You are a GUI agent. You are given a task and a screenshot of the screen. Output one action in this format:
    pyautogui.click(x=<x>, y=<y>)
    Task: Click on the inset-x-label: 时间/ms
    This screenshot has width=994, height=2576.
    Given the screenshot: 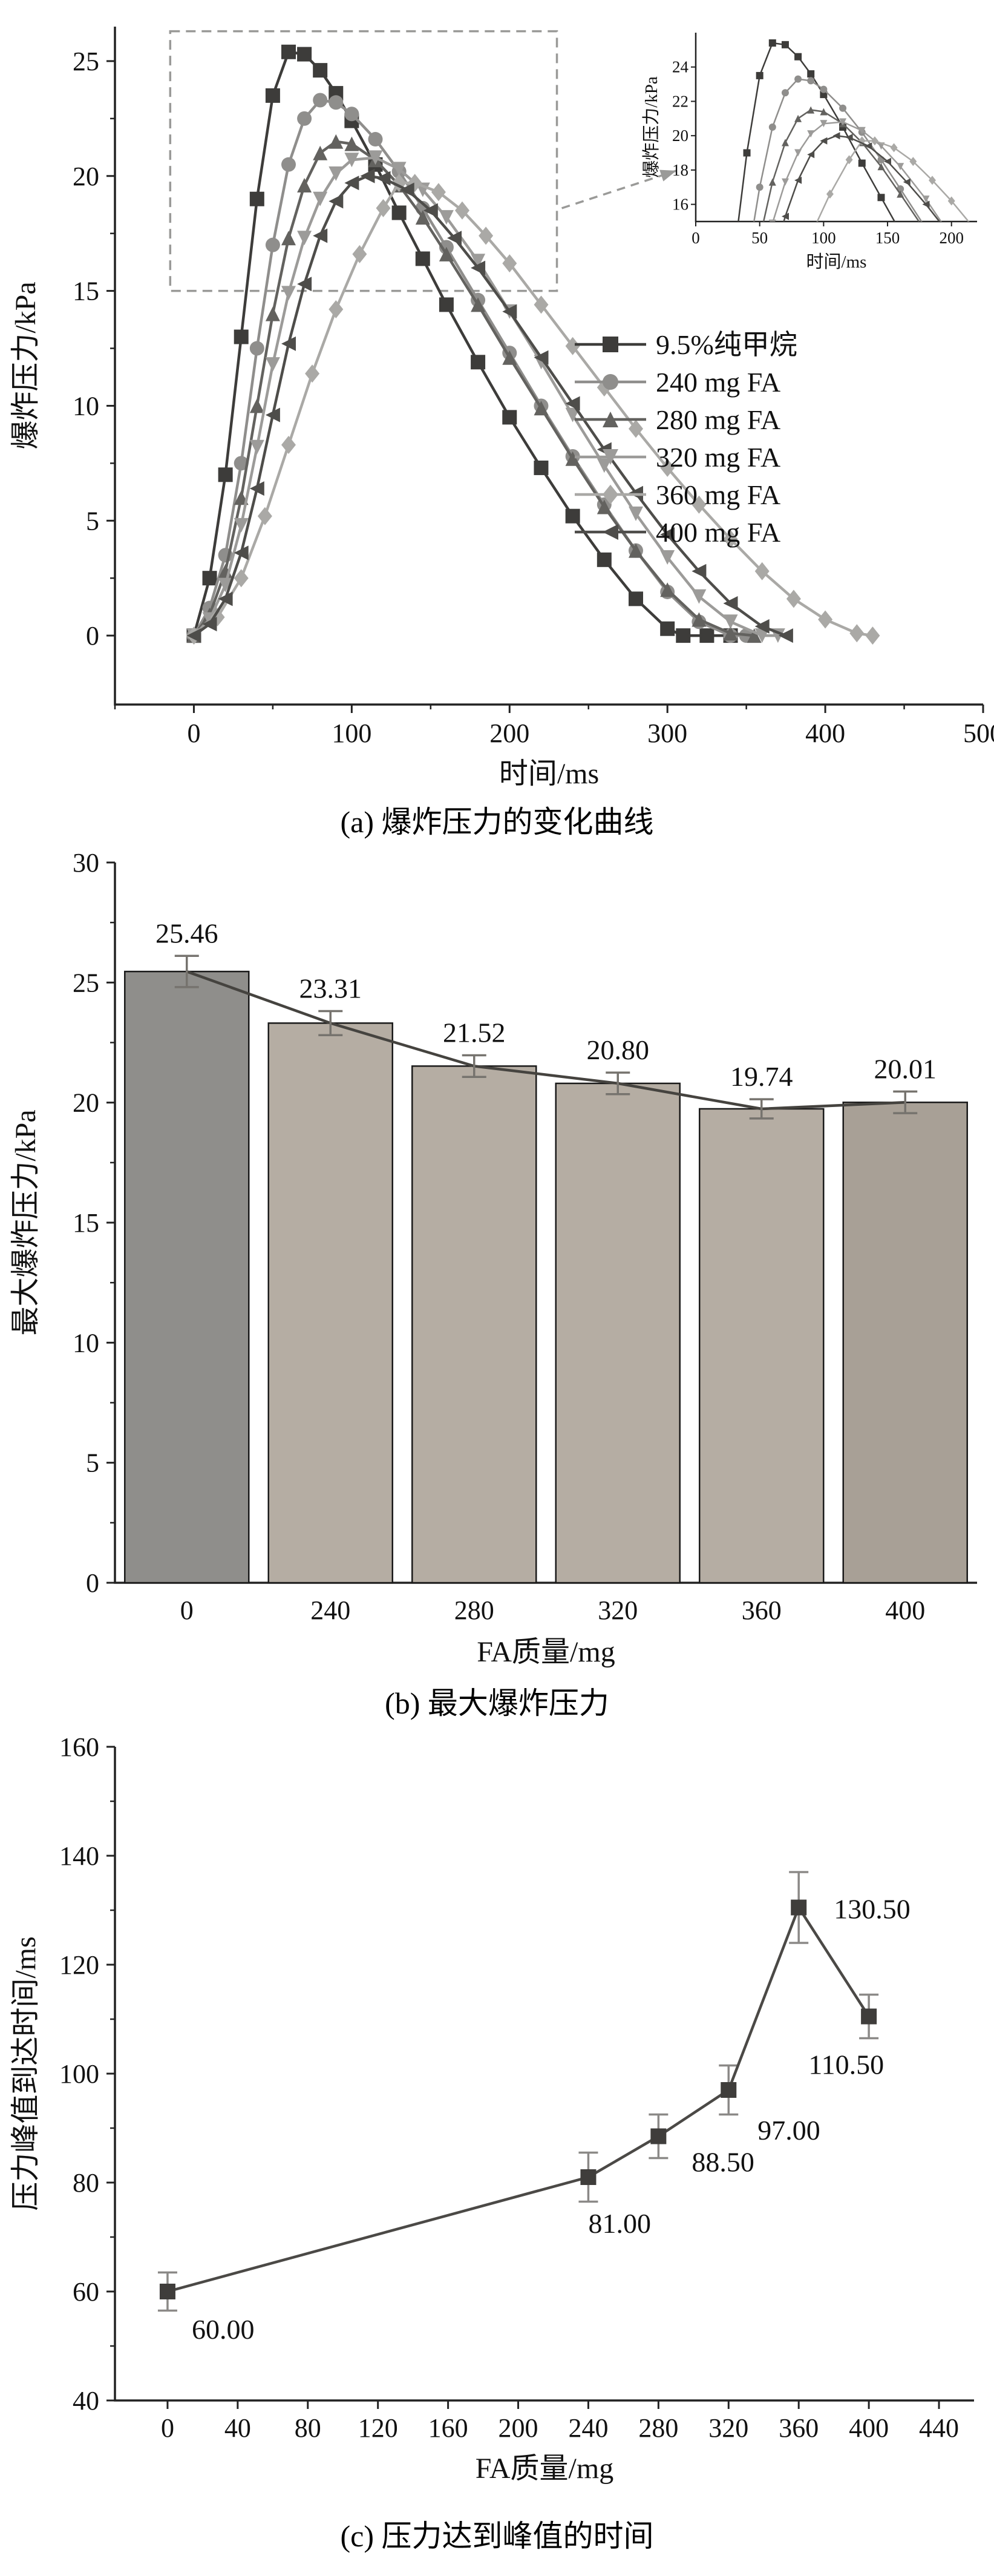 What is the action you would take?
    pyautogui.click(x=836, y=262)
    